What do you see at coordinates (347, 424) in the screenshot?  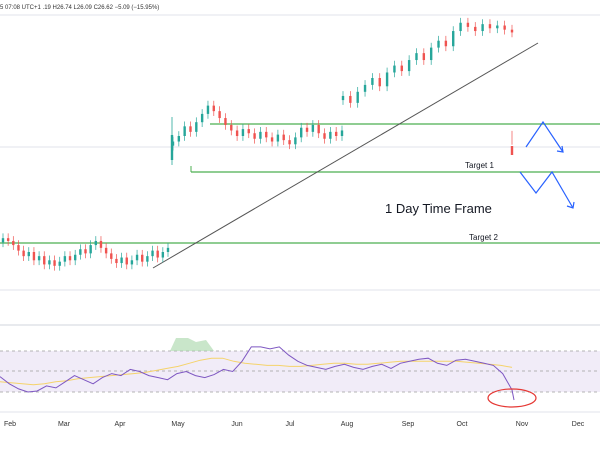 I see `x-tick-aug: Aug` at bounding box center [347, 424].